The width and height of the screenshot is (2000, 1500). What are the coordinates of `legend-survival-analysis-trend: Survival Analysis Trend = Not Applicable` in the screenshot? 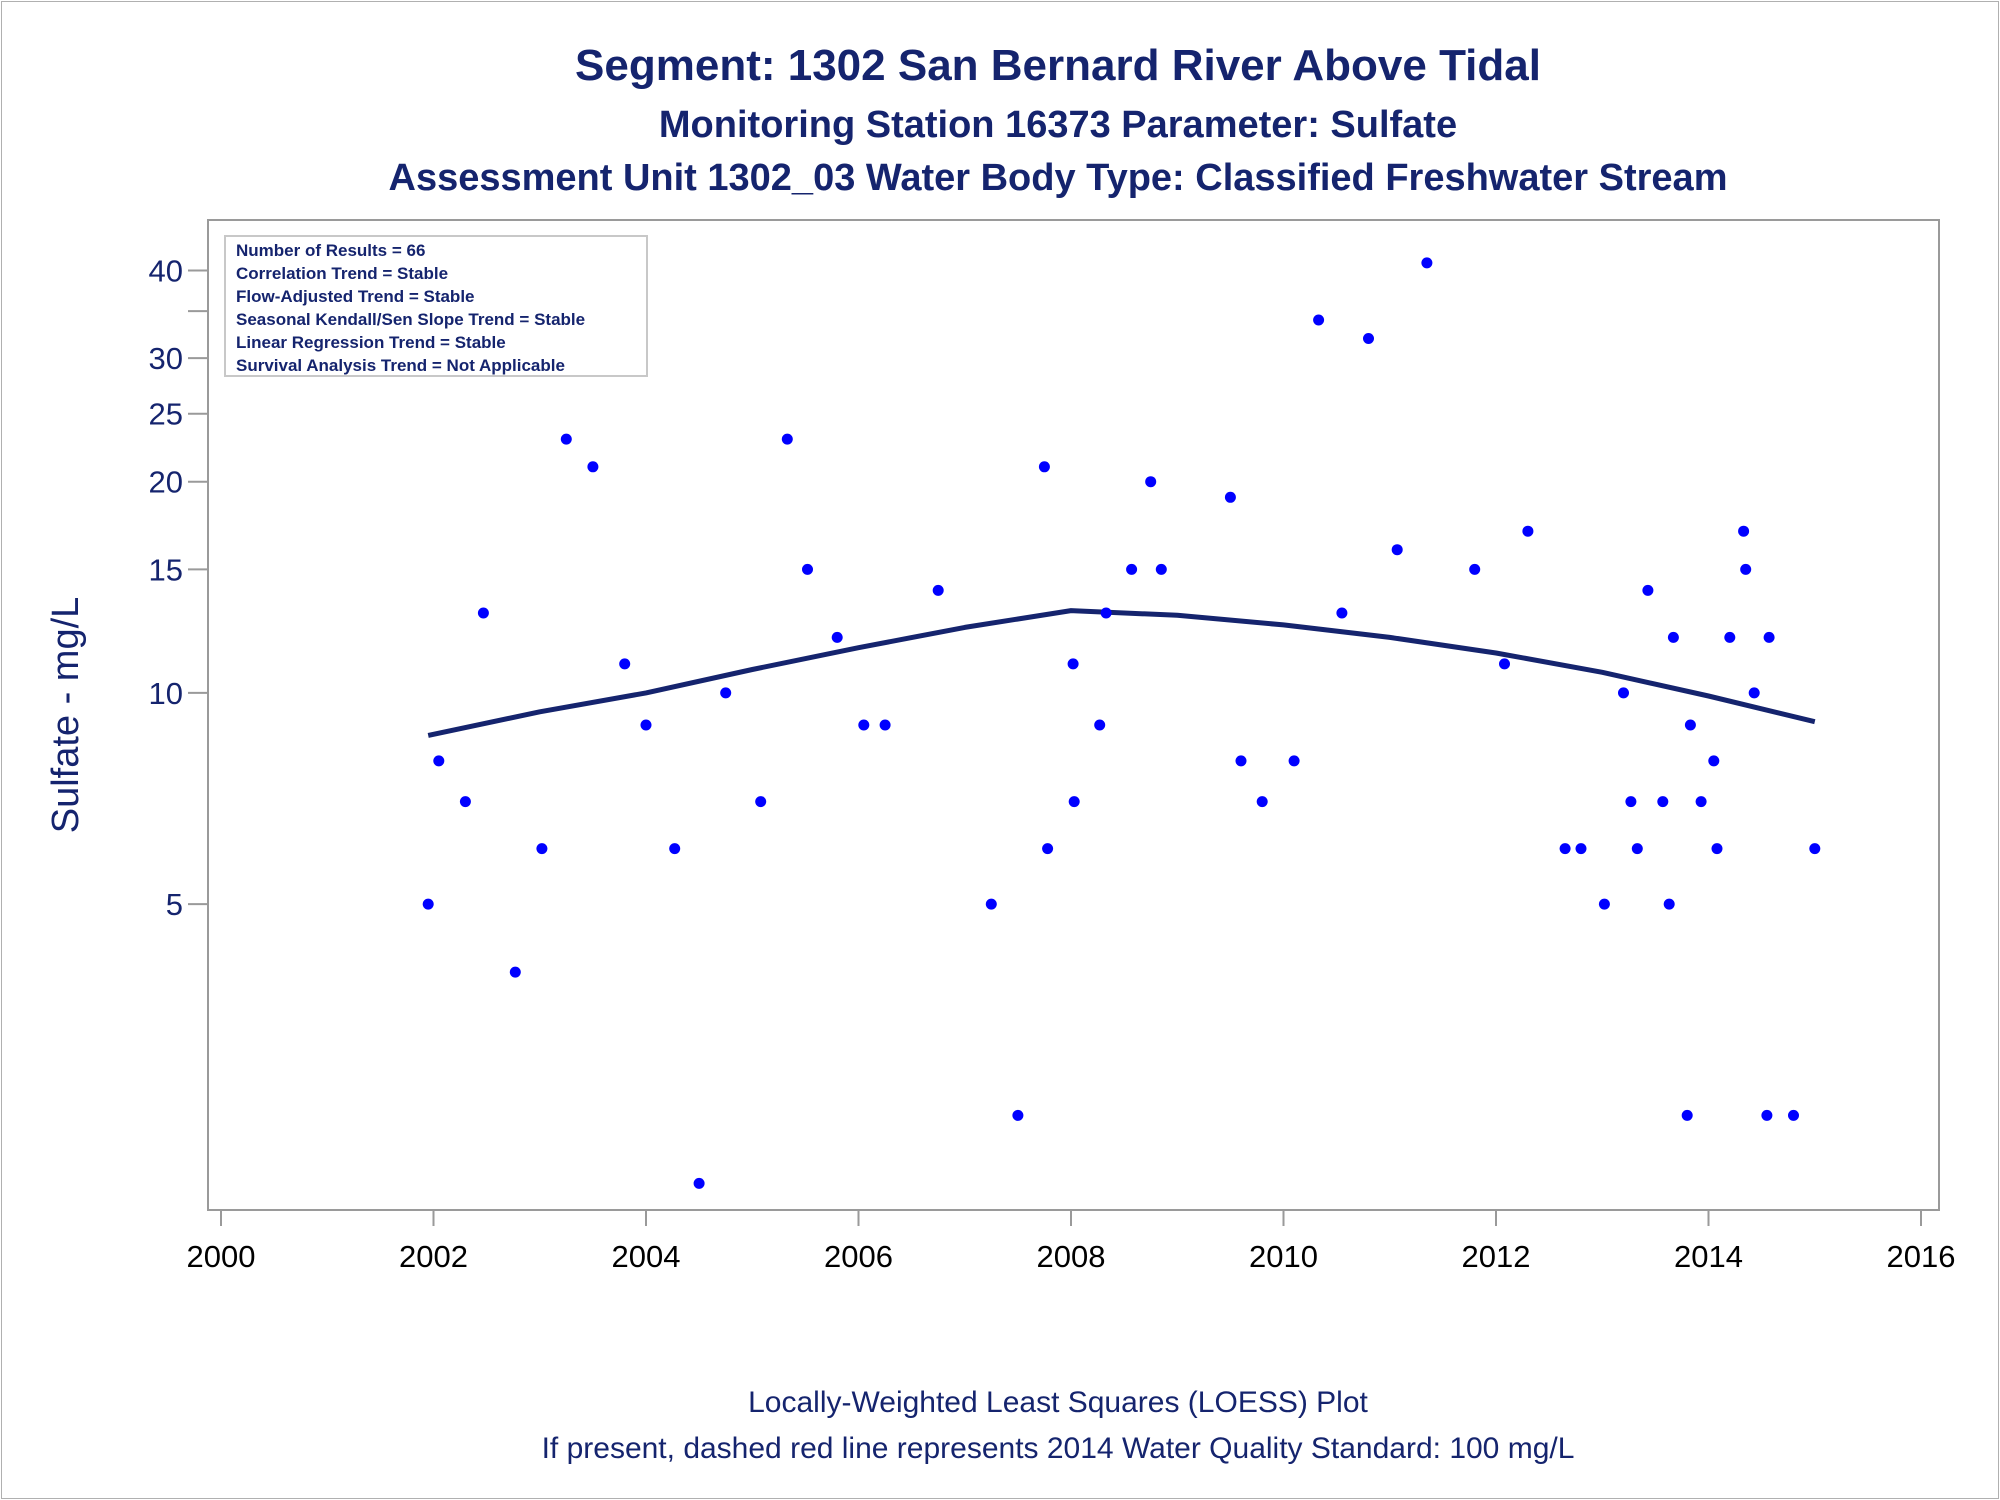 It's located at (400, 365).